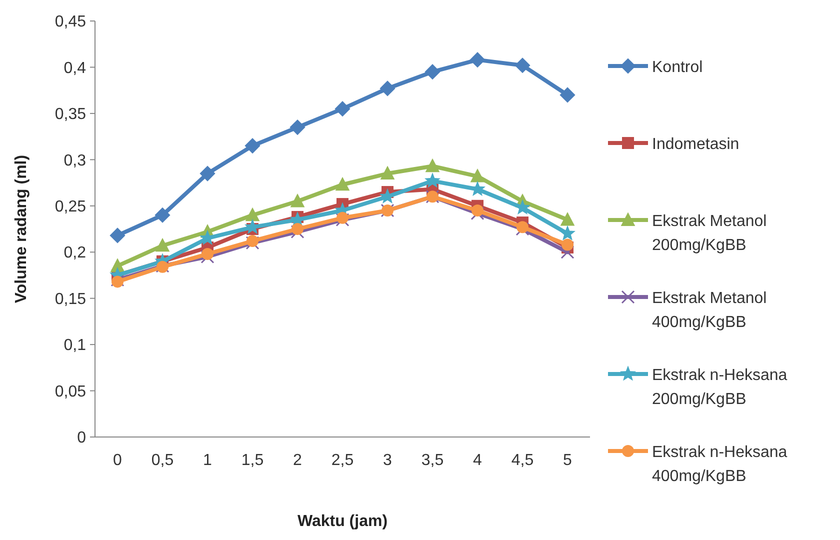 Image resolution: width=840 pixels, height=540 pixels. Describe the element at coordinates (75, 161) in the screenshot. I see `y-tick-label: 0,3` at that location.